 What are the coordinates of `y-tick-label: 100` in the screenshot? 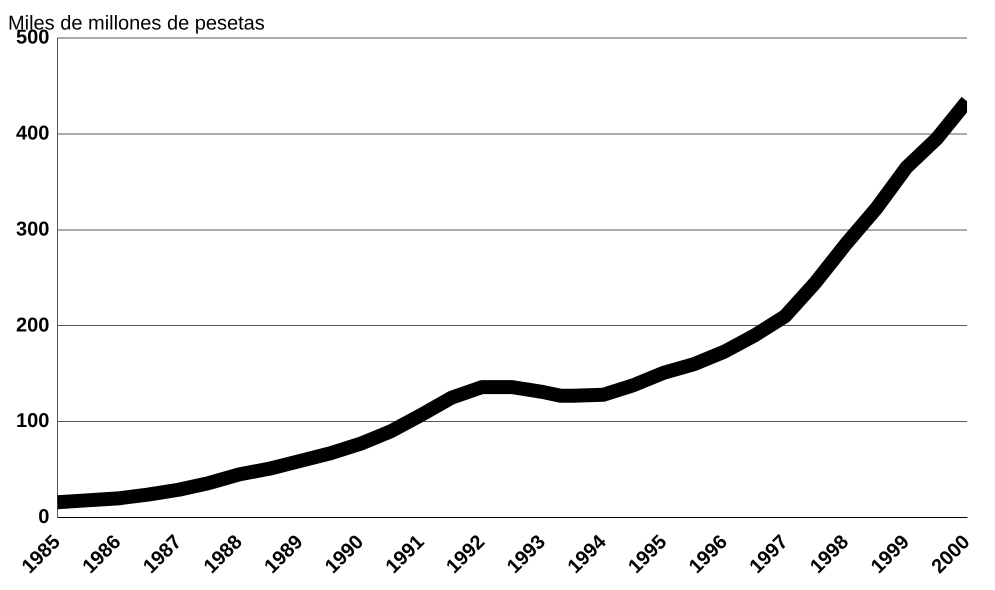 It's located at (33, 421).